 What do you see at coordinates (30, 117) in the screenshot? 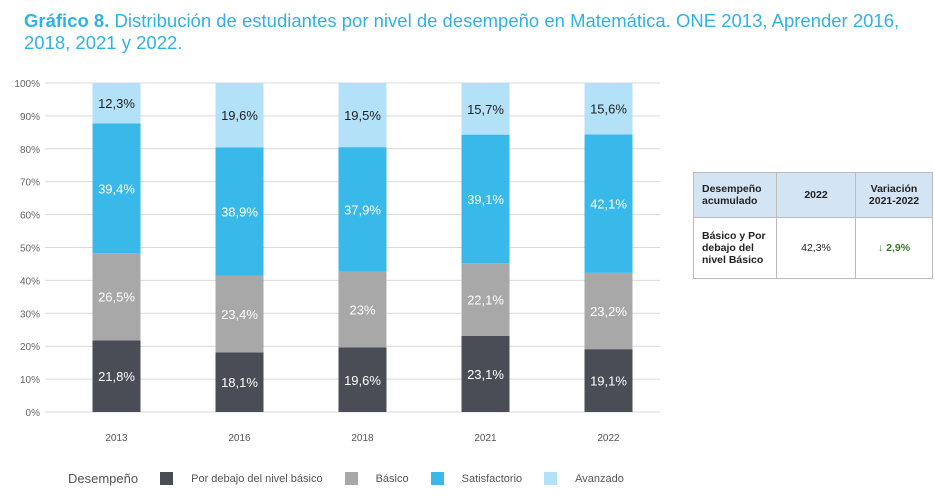
I see `y-tick-label: 90%` at bounding box center [30, 117].